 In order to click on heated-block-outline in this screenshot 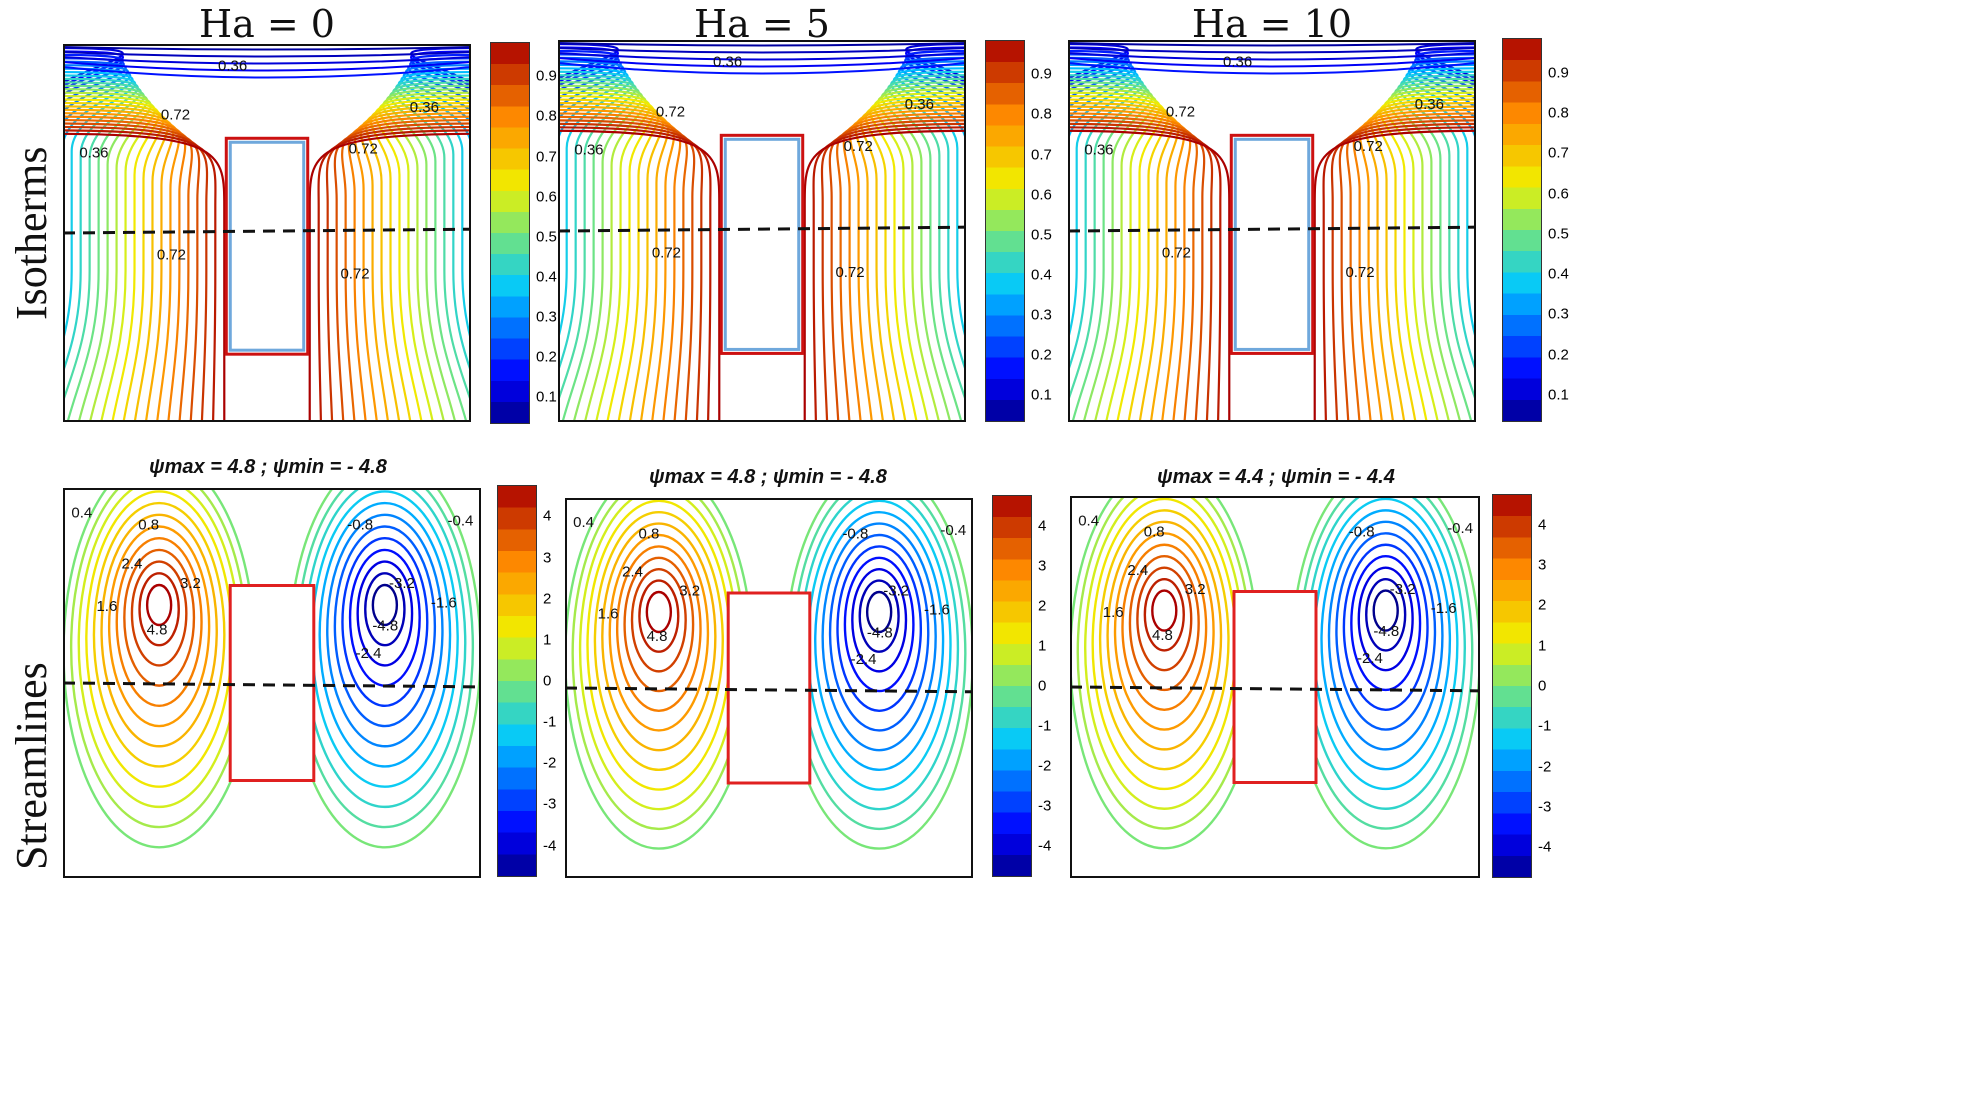, I will do `click(1272, 244)`.